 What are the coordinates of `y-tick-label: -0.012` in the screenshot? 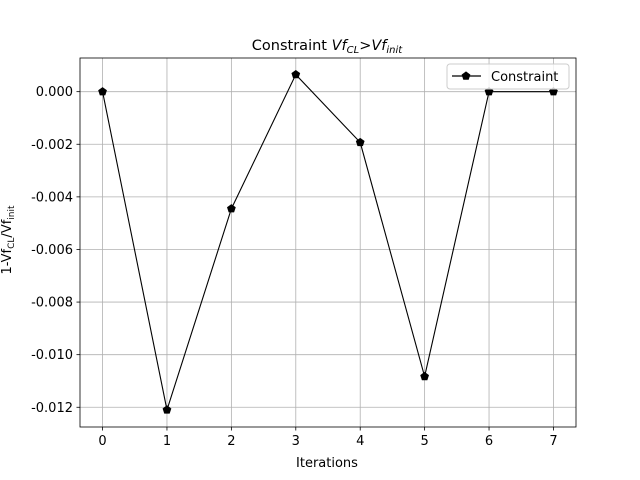 It's located at (52, 408).